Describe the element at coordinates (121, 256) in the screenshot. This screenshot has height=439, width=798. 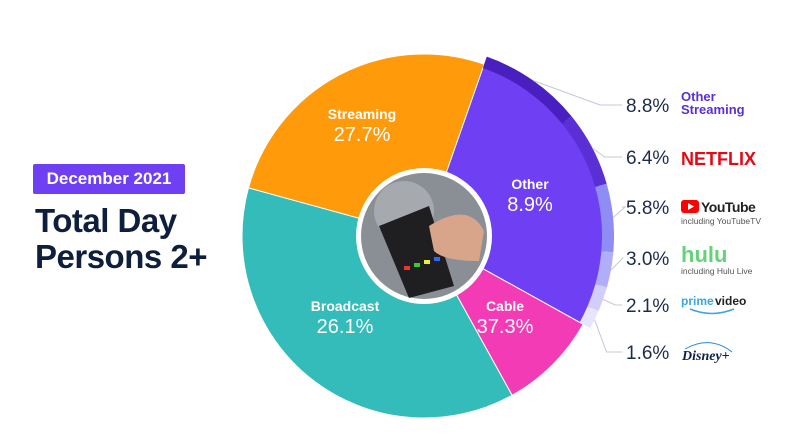
I see `title-line-2: Persons 2+` at that location.